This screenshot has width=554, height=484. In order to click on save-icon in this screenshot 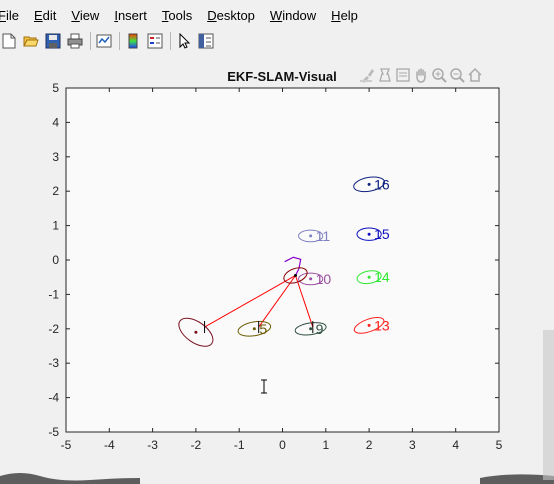, I will do `click(53, 41)`.